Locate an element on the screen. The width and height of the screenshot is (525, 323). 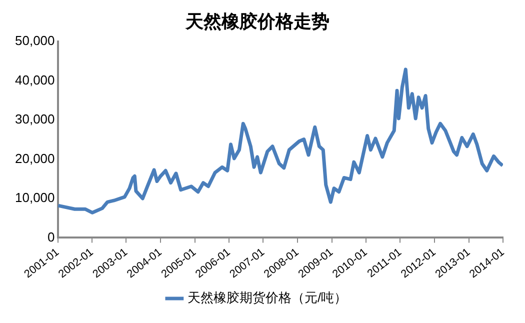
y-tick-label: 0 is located at coordinates (51, 236).